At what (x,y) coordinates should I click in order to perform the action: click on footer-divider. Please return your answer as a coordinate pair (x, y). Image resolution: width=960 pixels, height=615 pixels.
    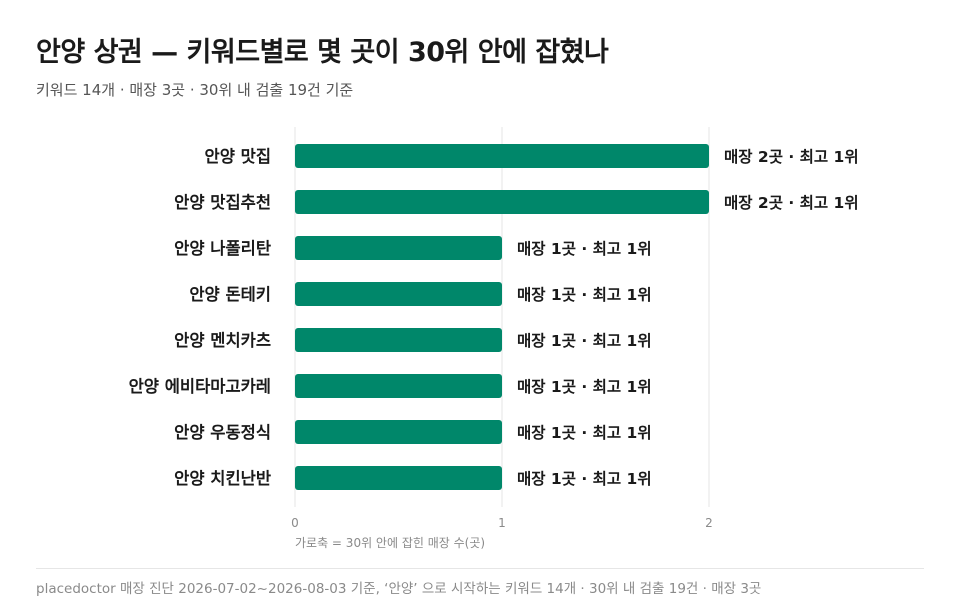
    Looking at the image, I should click on (480, 568).